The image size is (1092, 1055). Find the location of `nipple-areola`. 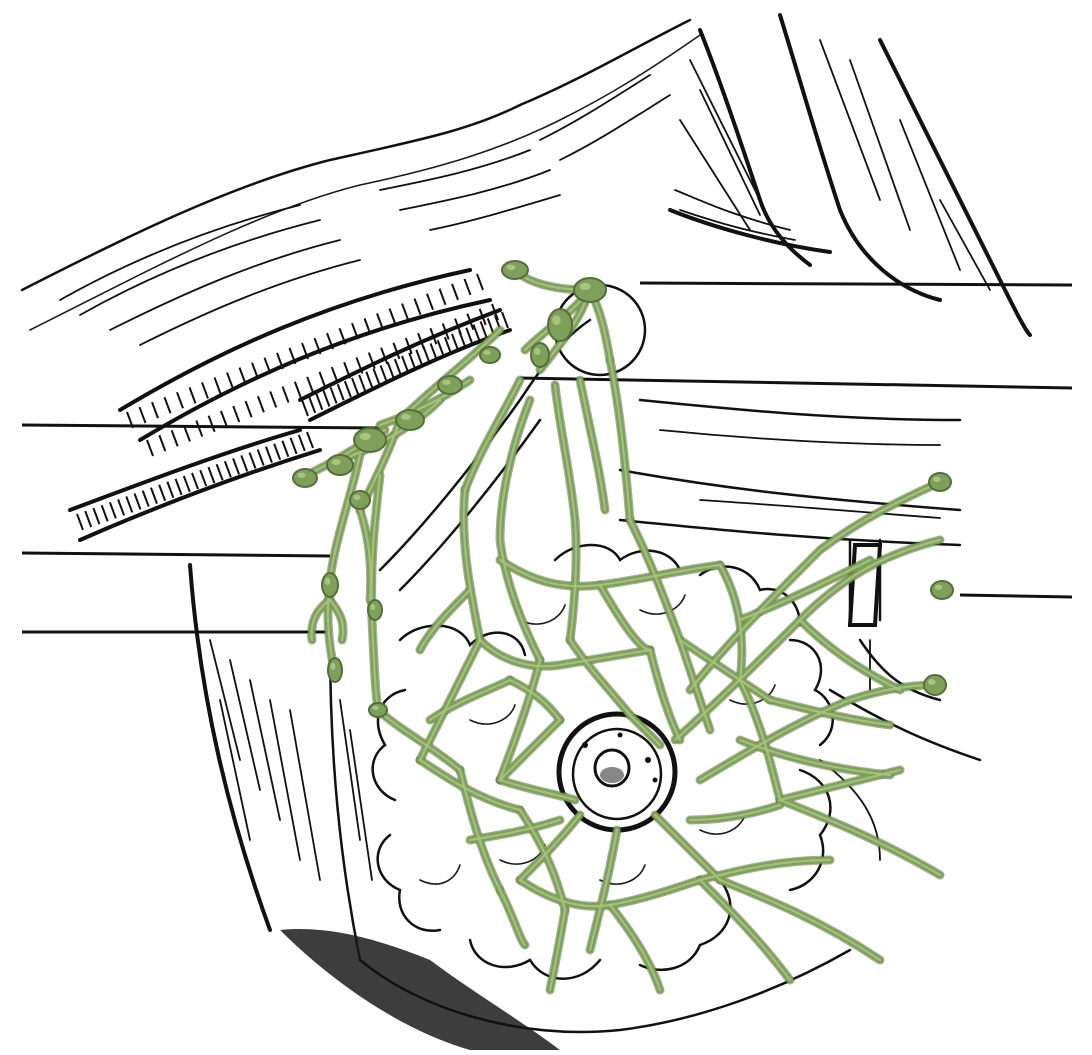

nipple-areola is located at coordinates (617, 772).